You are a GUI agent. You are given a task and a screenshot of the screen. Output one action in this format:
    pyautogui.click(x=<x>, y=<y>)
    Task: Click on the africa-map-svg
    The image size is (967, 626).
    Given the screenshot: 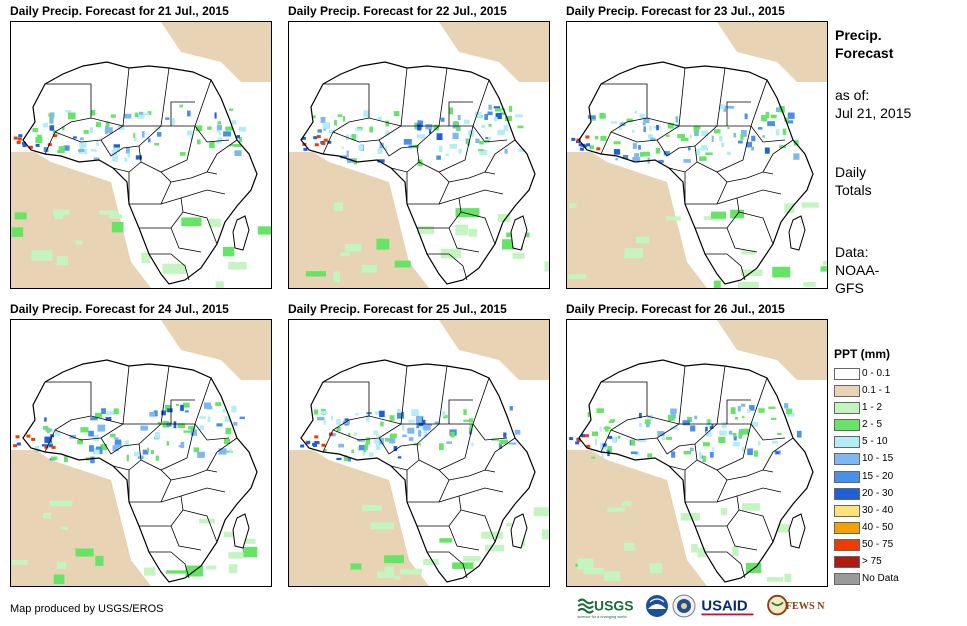 What is the action you would take?
    pyautogui.click(x=419, y=453)
    